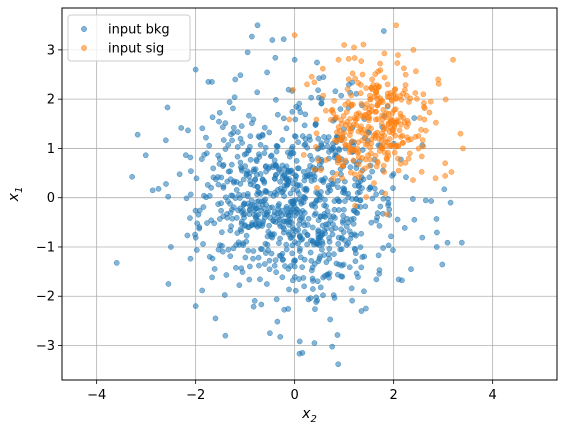 Image resolution: width=566 pixels, height=433 pixels. I want to click on legend-marker-input-sig, so click(84, 48).